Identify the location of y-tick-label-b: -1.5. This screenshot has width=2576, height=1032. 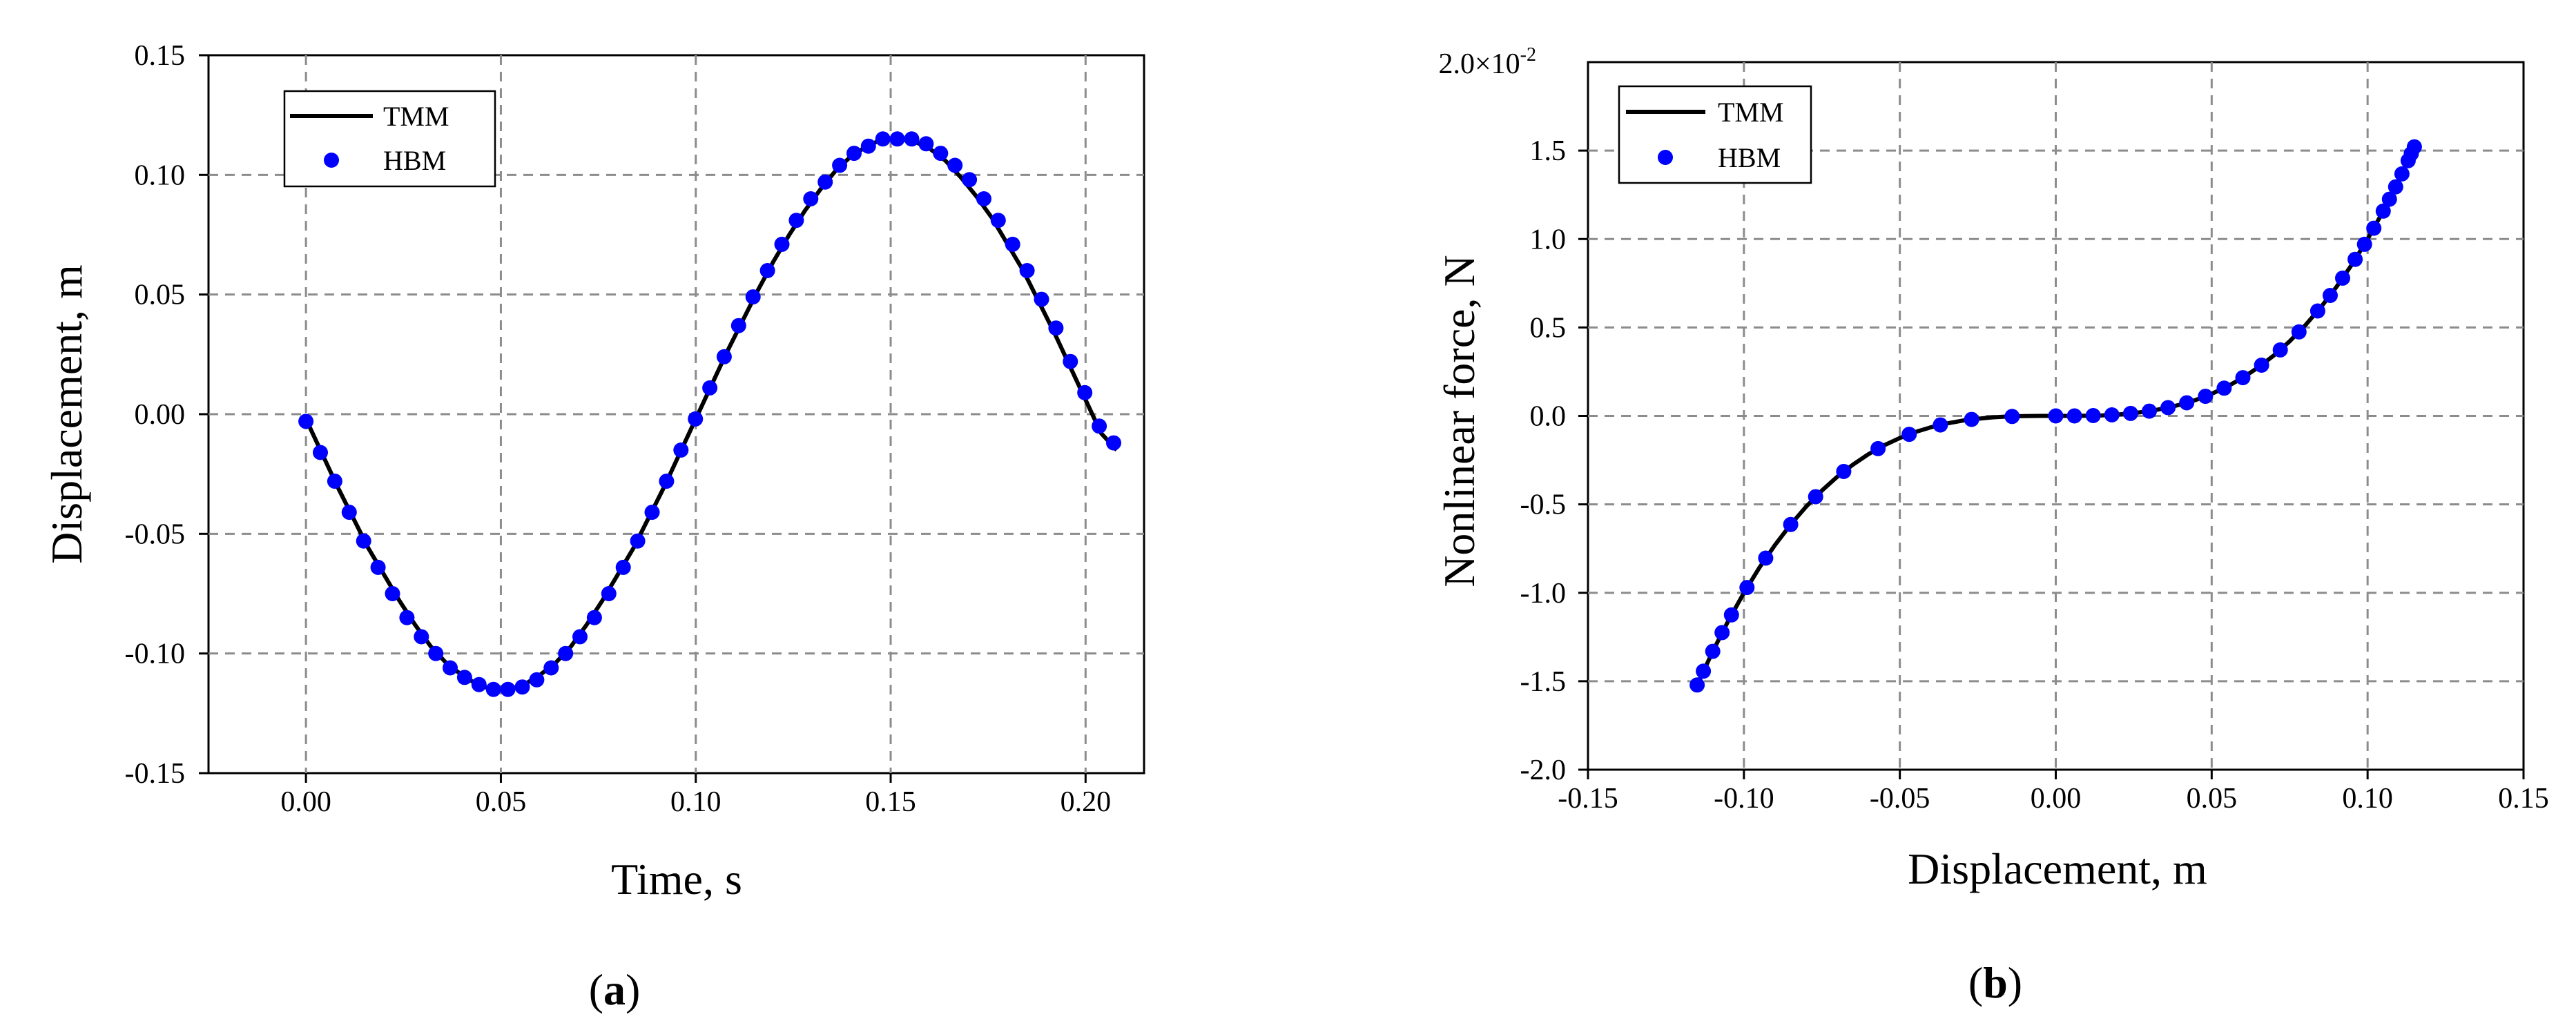
(1543, 682).